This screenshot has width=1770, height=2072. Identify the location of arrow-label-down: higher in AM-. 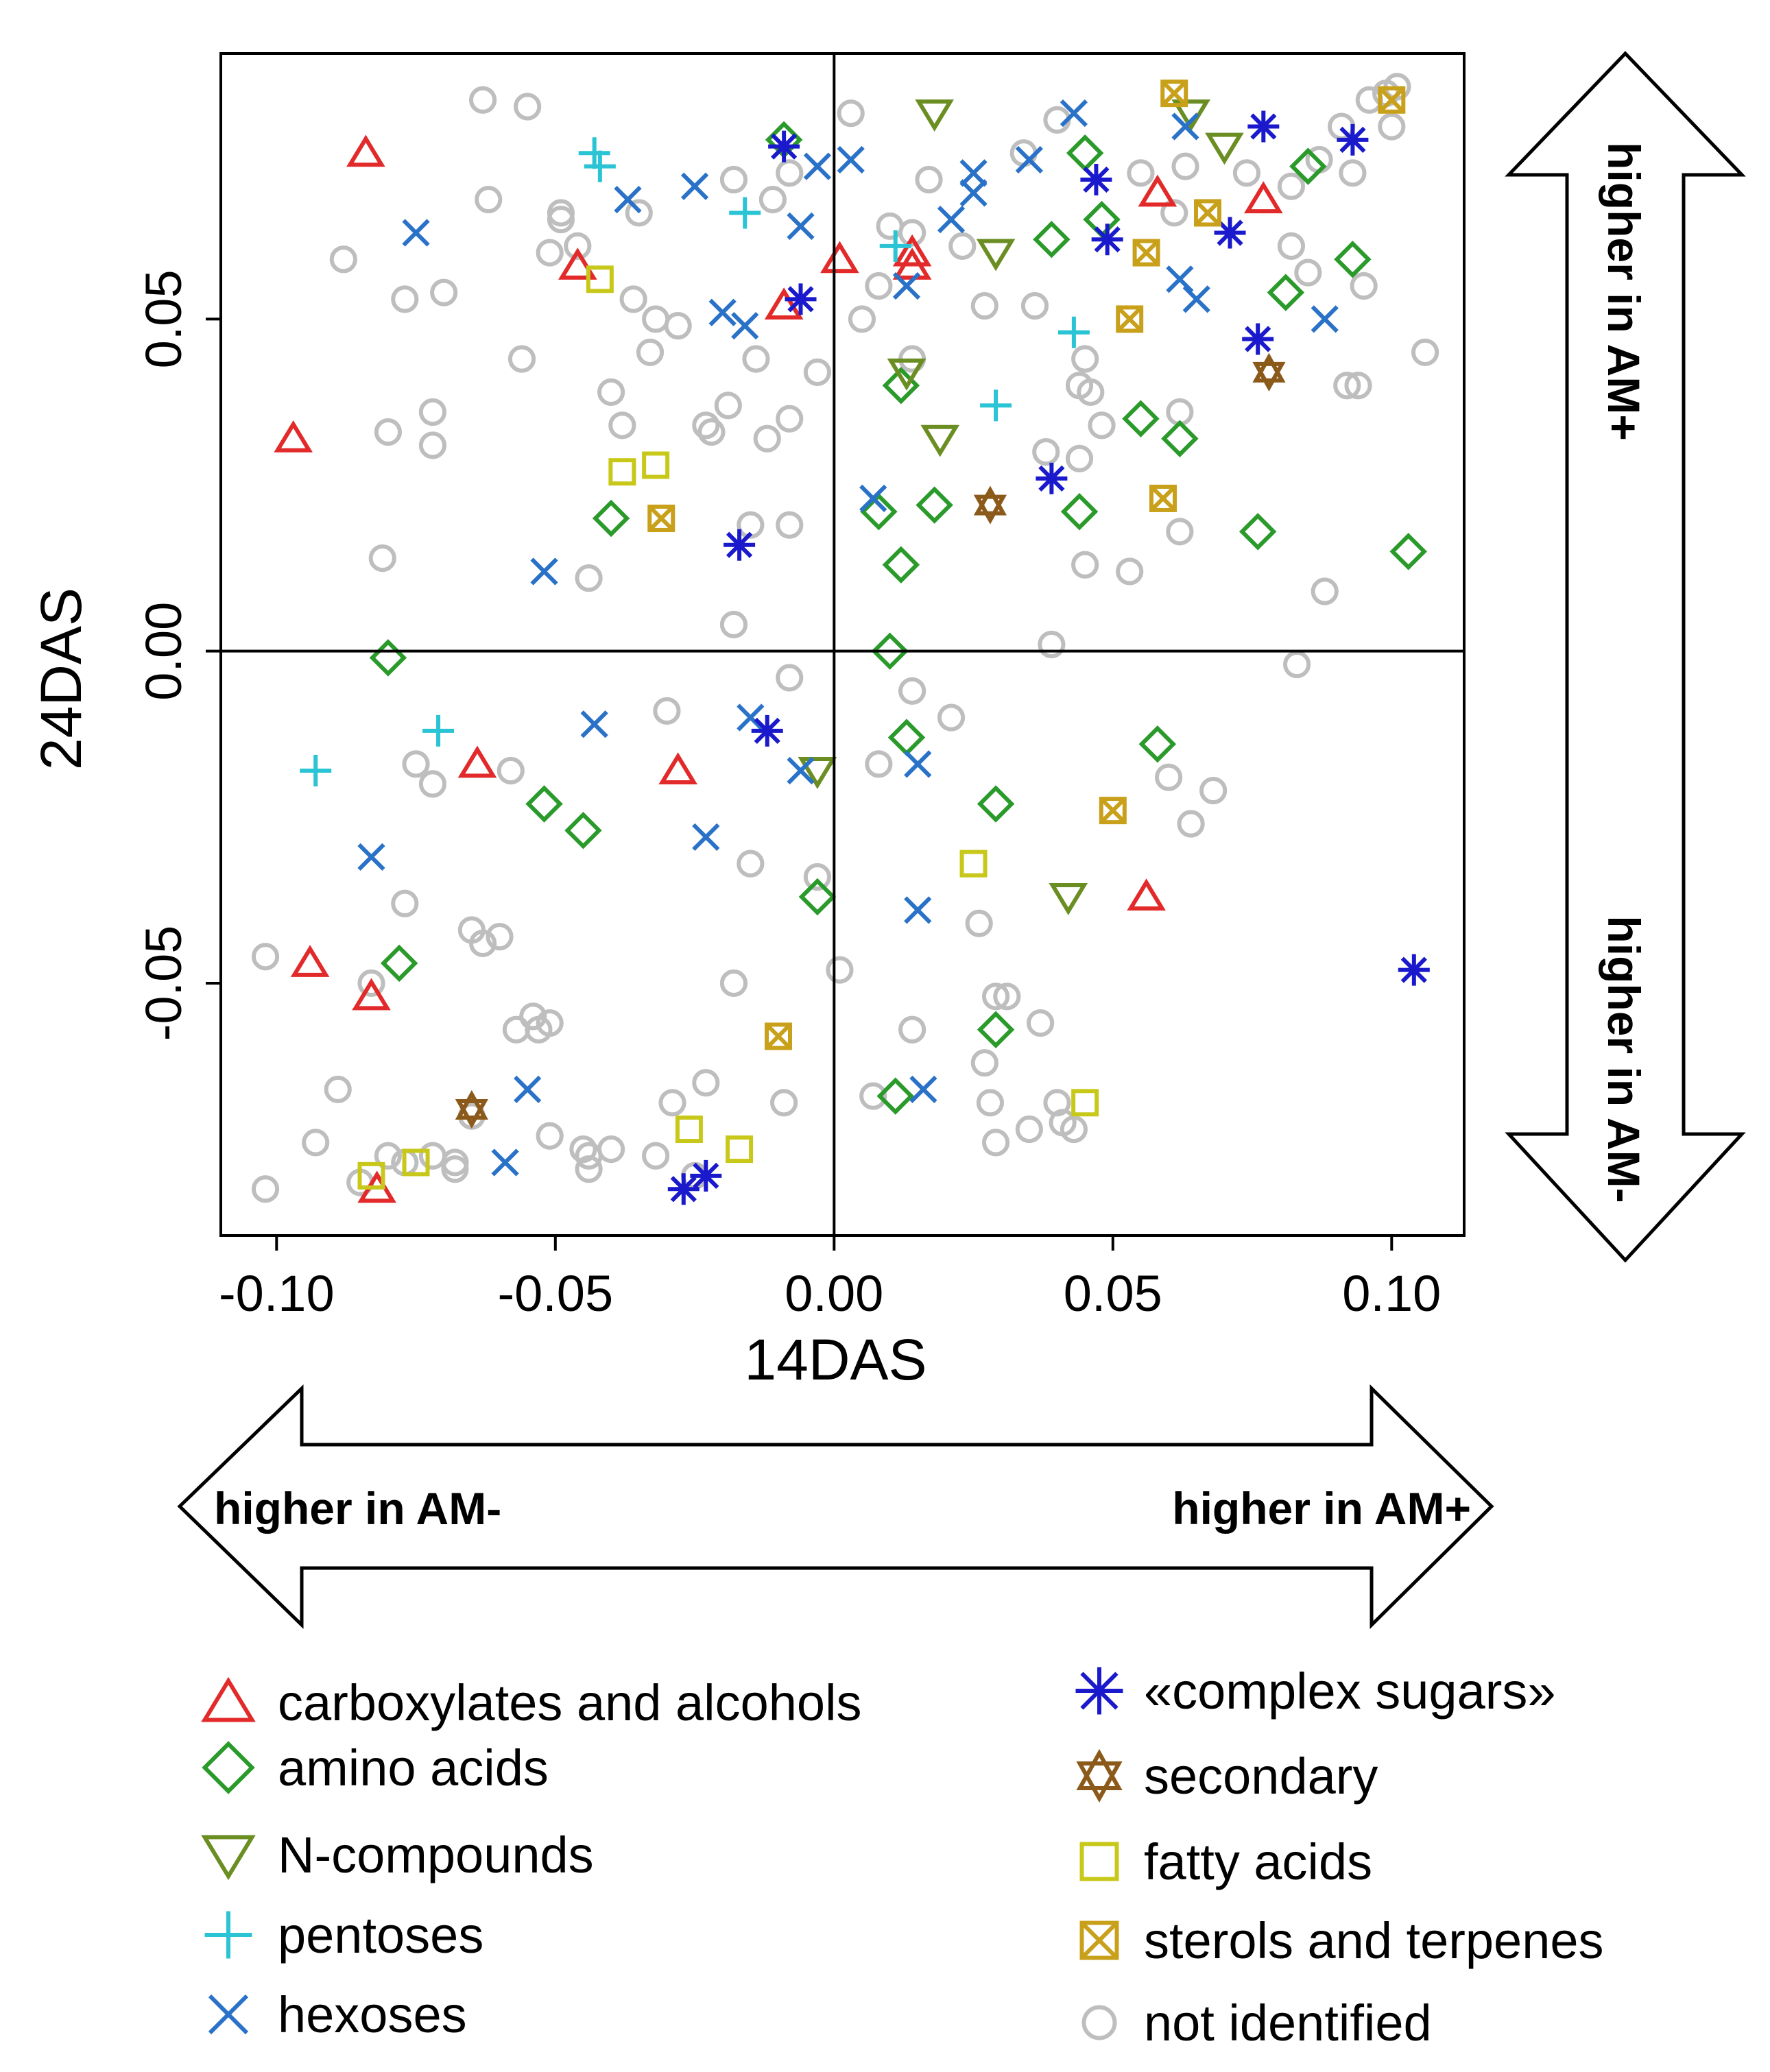
(1624, 1059).